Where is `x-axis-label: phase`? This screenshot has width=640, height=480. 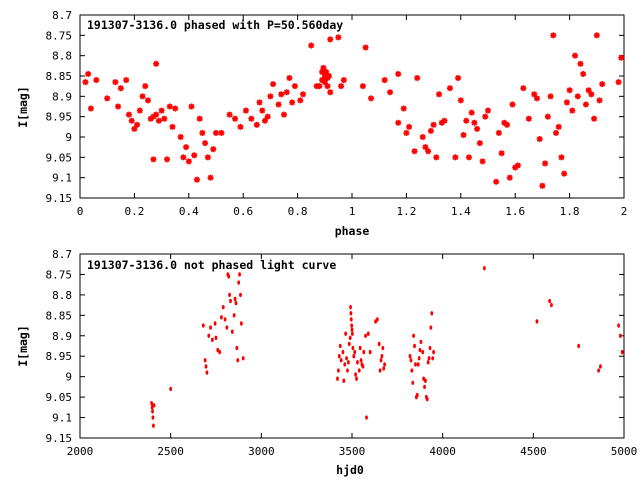 x-axis-label: phase is located at coordinates (352, 231).